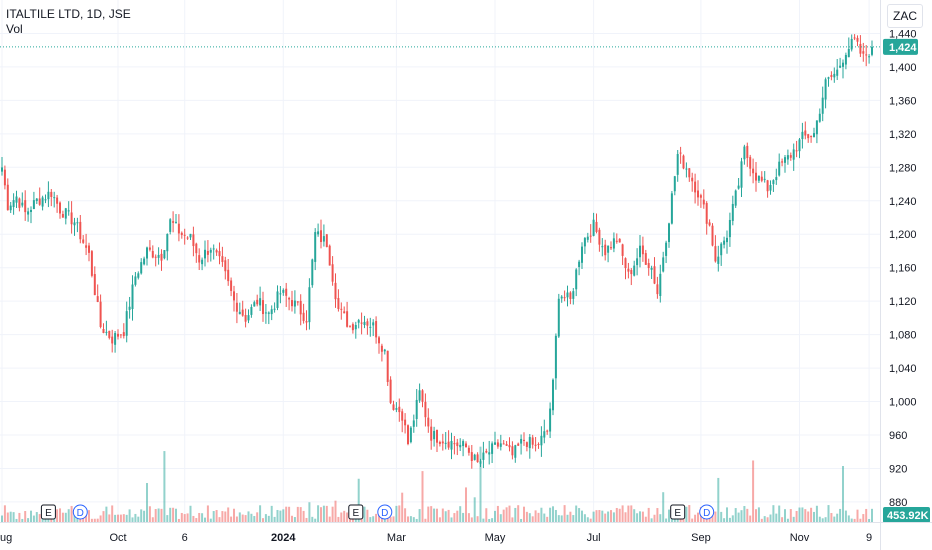 This screenshot has width=932, height=550. Describe the element at coordinates (905, 16) in the screenshot. I see `currency-button: ZAC` at that location.